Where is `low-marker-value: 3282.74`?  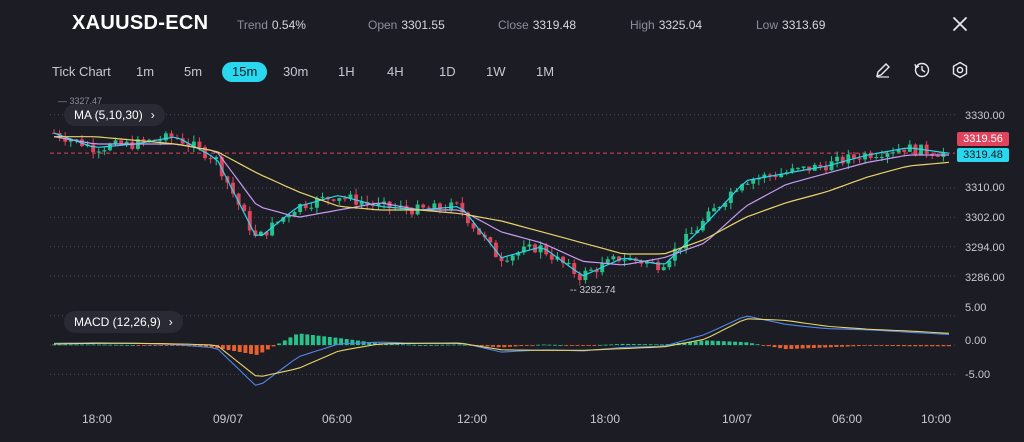 low-marker-value: 3282.74 is located at coordinates (597, 290).